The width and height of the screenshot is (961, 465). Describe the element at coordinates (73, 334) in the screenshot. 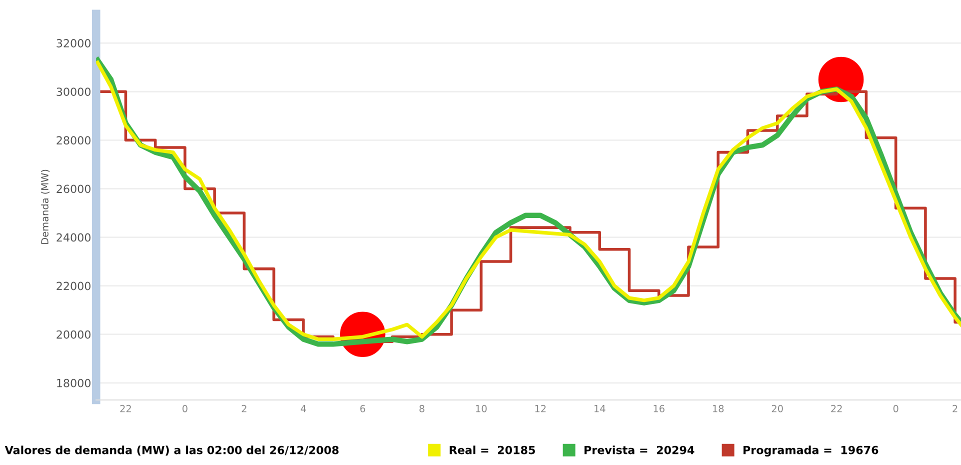

I see `y-tick-label: 20000` at that location.